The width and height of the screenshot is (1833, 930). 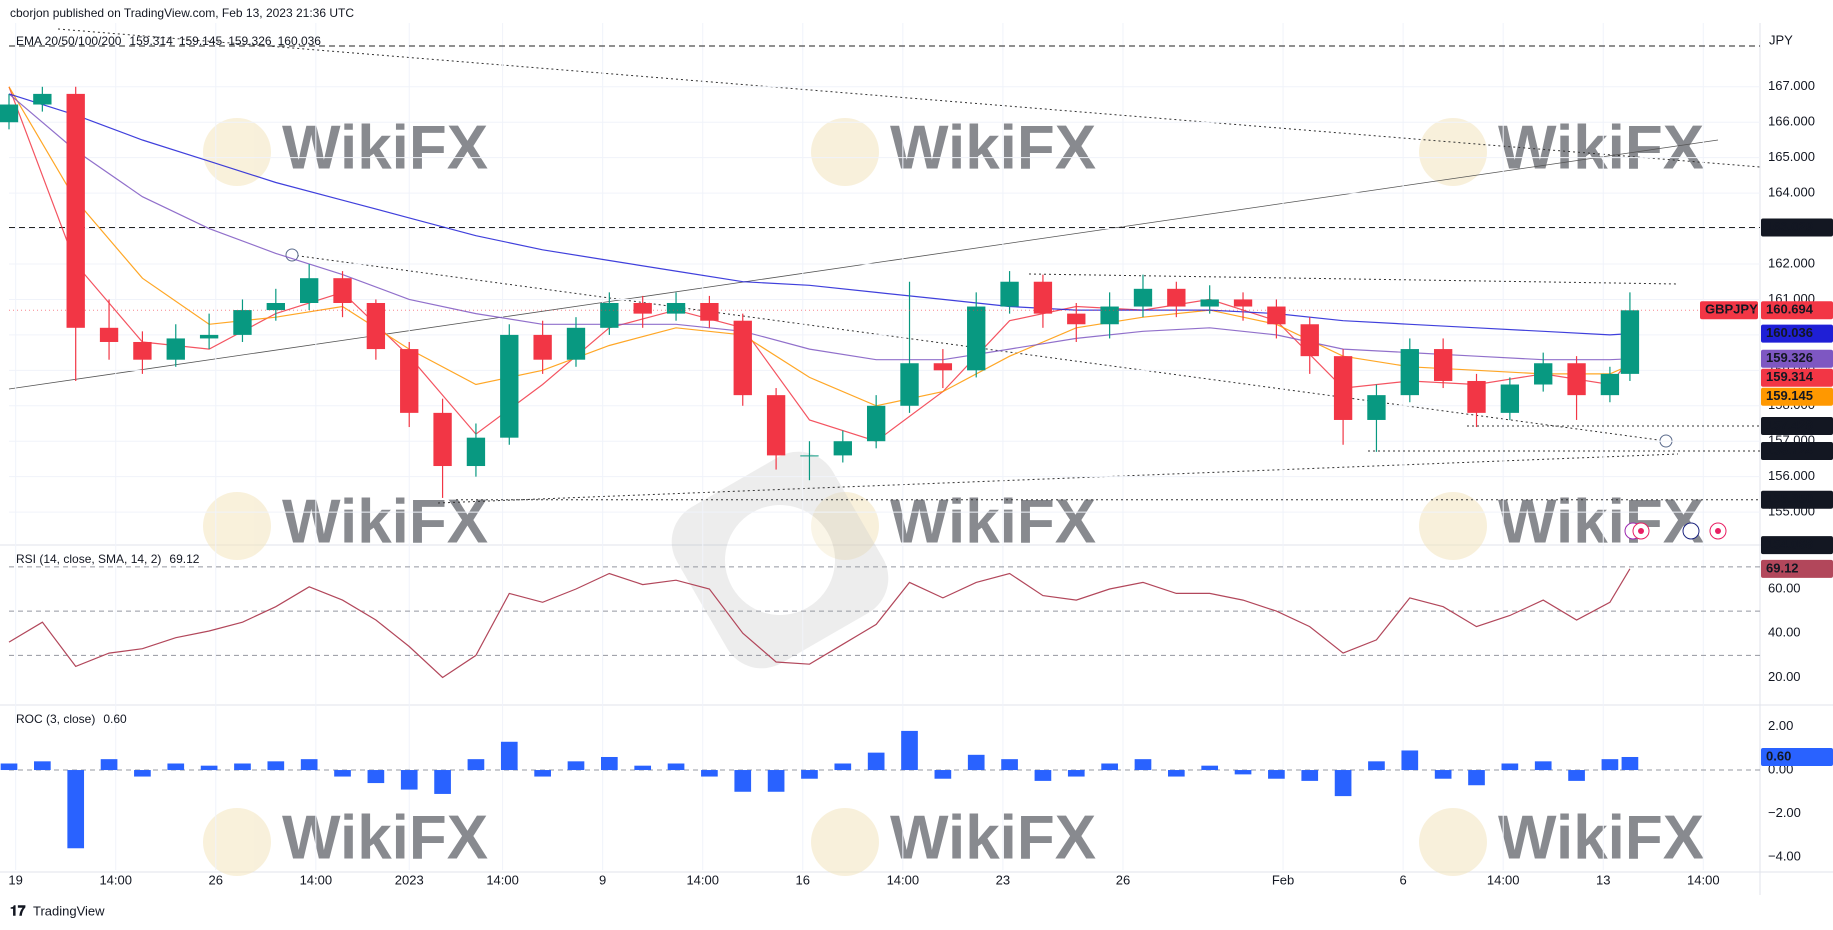 I want to click on y-tick-label: 165.000, so click(x=1791, y=156).